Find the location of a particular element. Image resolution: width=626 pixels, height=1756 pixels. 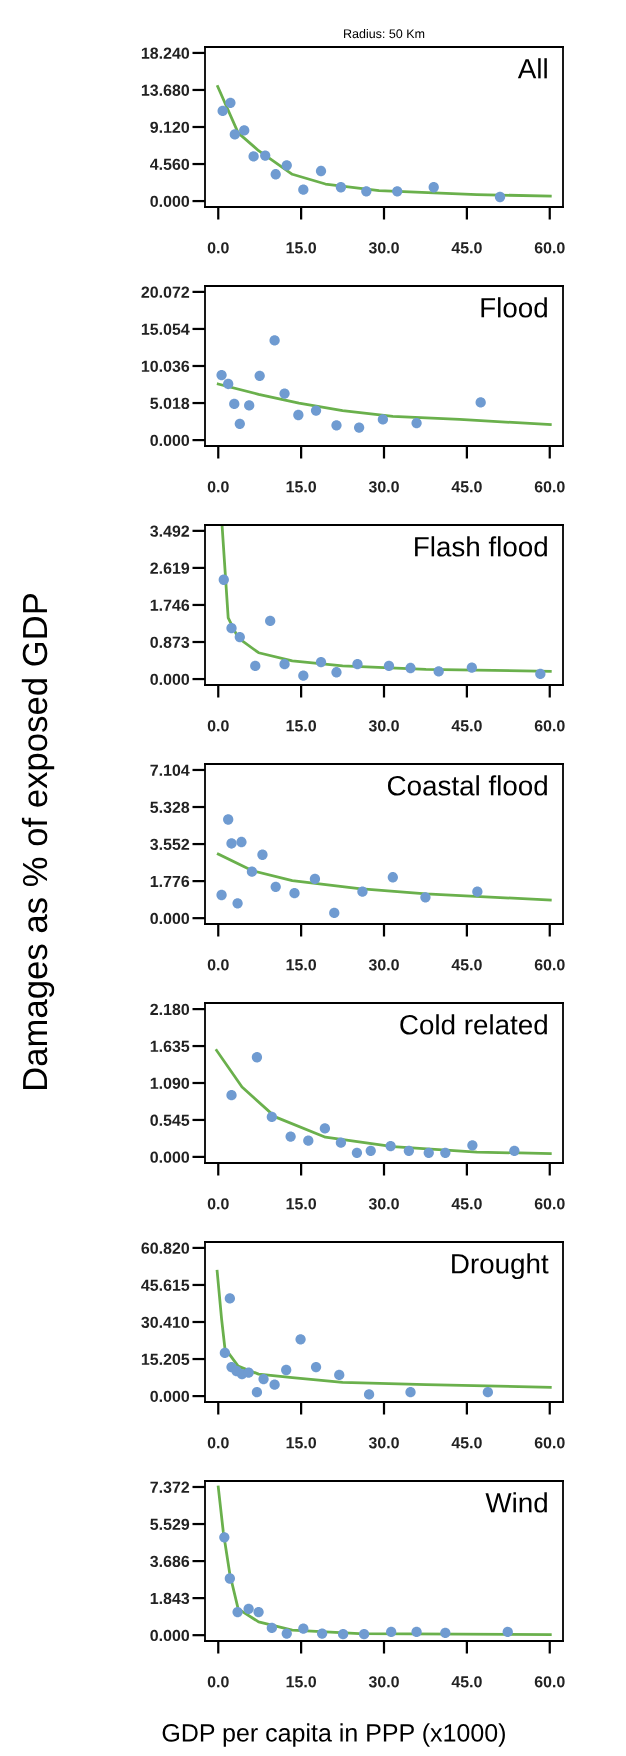

chart-title: All is located at coordinates (532, 68).